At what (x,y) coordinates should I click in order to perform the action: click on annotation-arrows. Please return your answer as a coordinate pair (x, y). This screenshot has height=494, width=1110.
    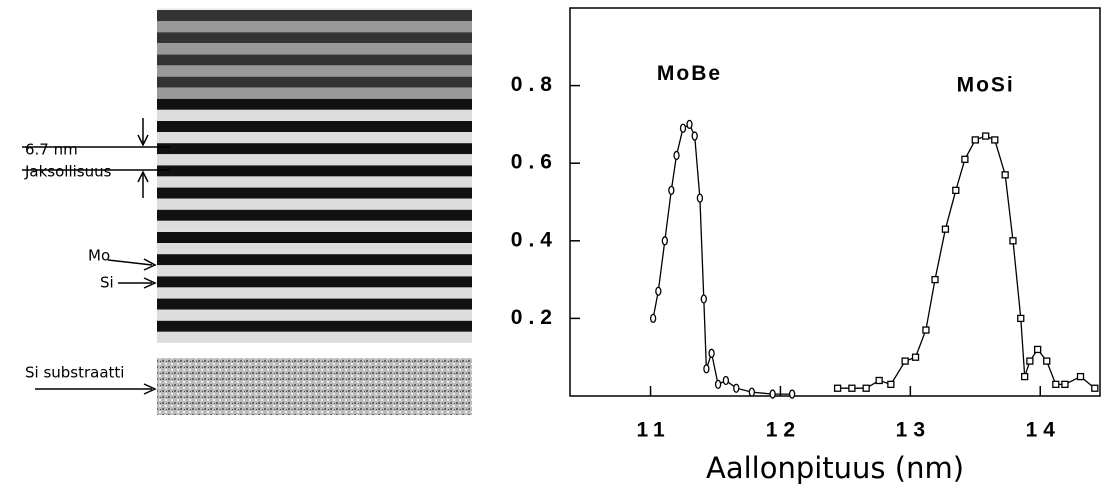
    Looking at the image, I should click on (96, 256).